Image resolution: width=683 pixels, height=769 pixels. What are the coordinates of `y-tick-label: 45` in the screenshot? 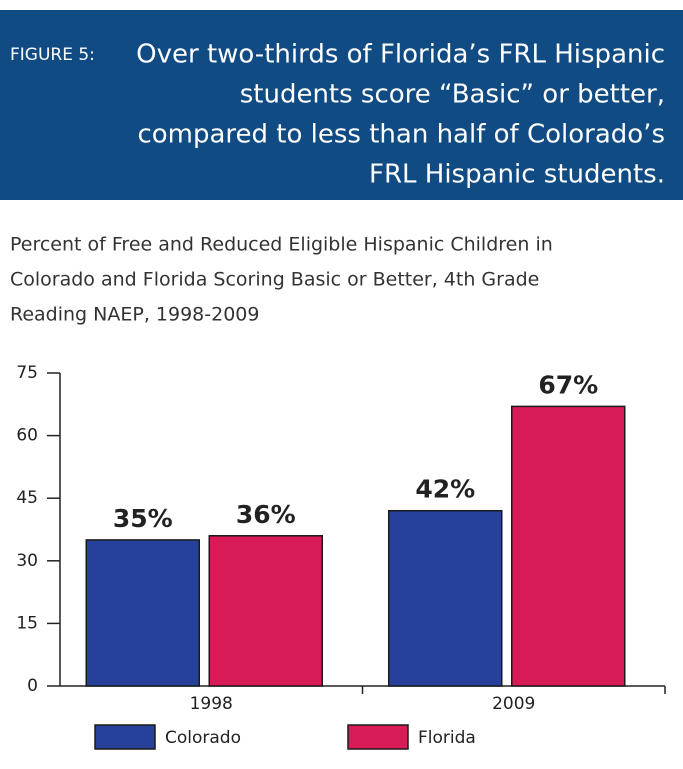 It's located at (27, 498).